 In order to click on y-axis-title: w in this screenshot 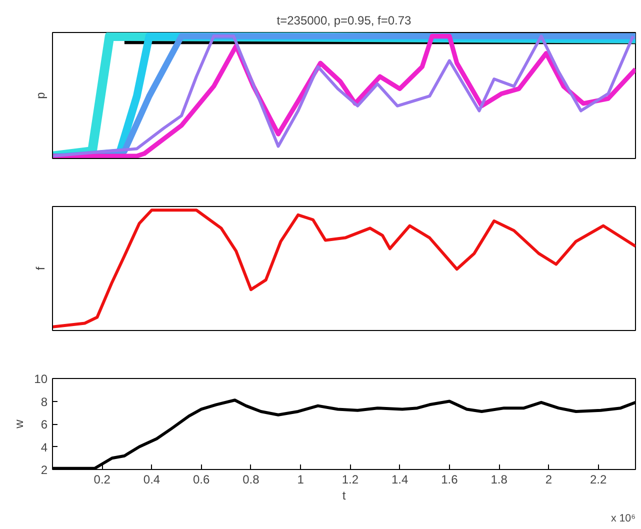, I will do `click(19, 424)`.